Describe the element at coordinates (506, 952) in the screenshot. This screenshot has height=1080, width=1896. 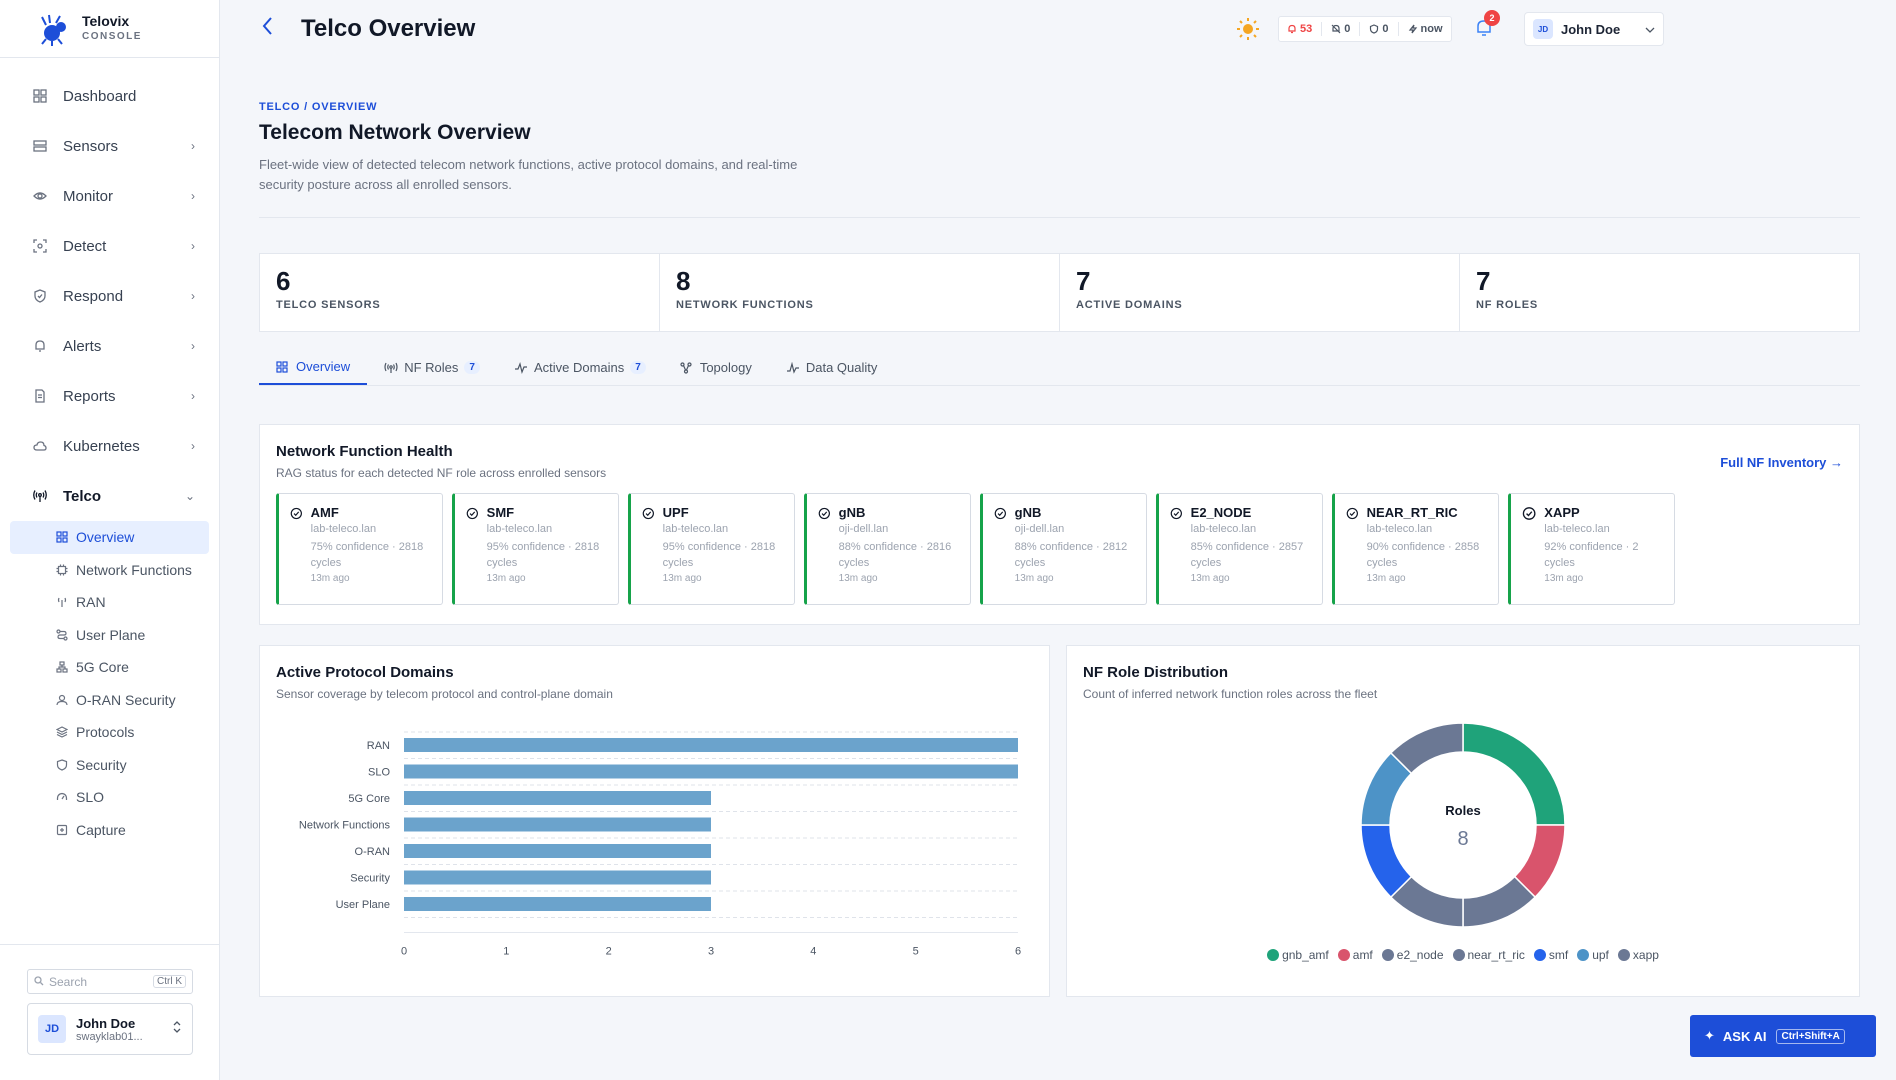
I see `x-tick-label: 1` at that location.